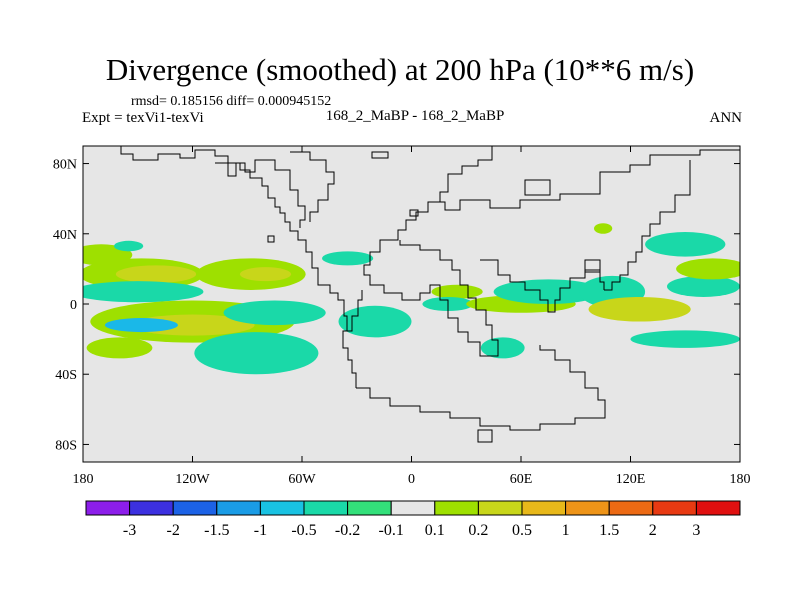  Describe the element at coordinates (65, 235) in the screenshot. I see `y-tick-label-1: 40N` at that location.